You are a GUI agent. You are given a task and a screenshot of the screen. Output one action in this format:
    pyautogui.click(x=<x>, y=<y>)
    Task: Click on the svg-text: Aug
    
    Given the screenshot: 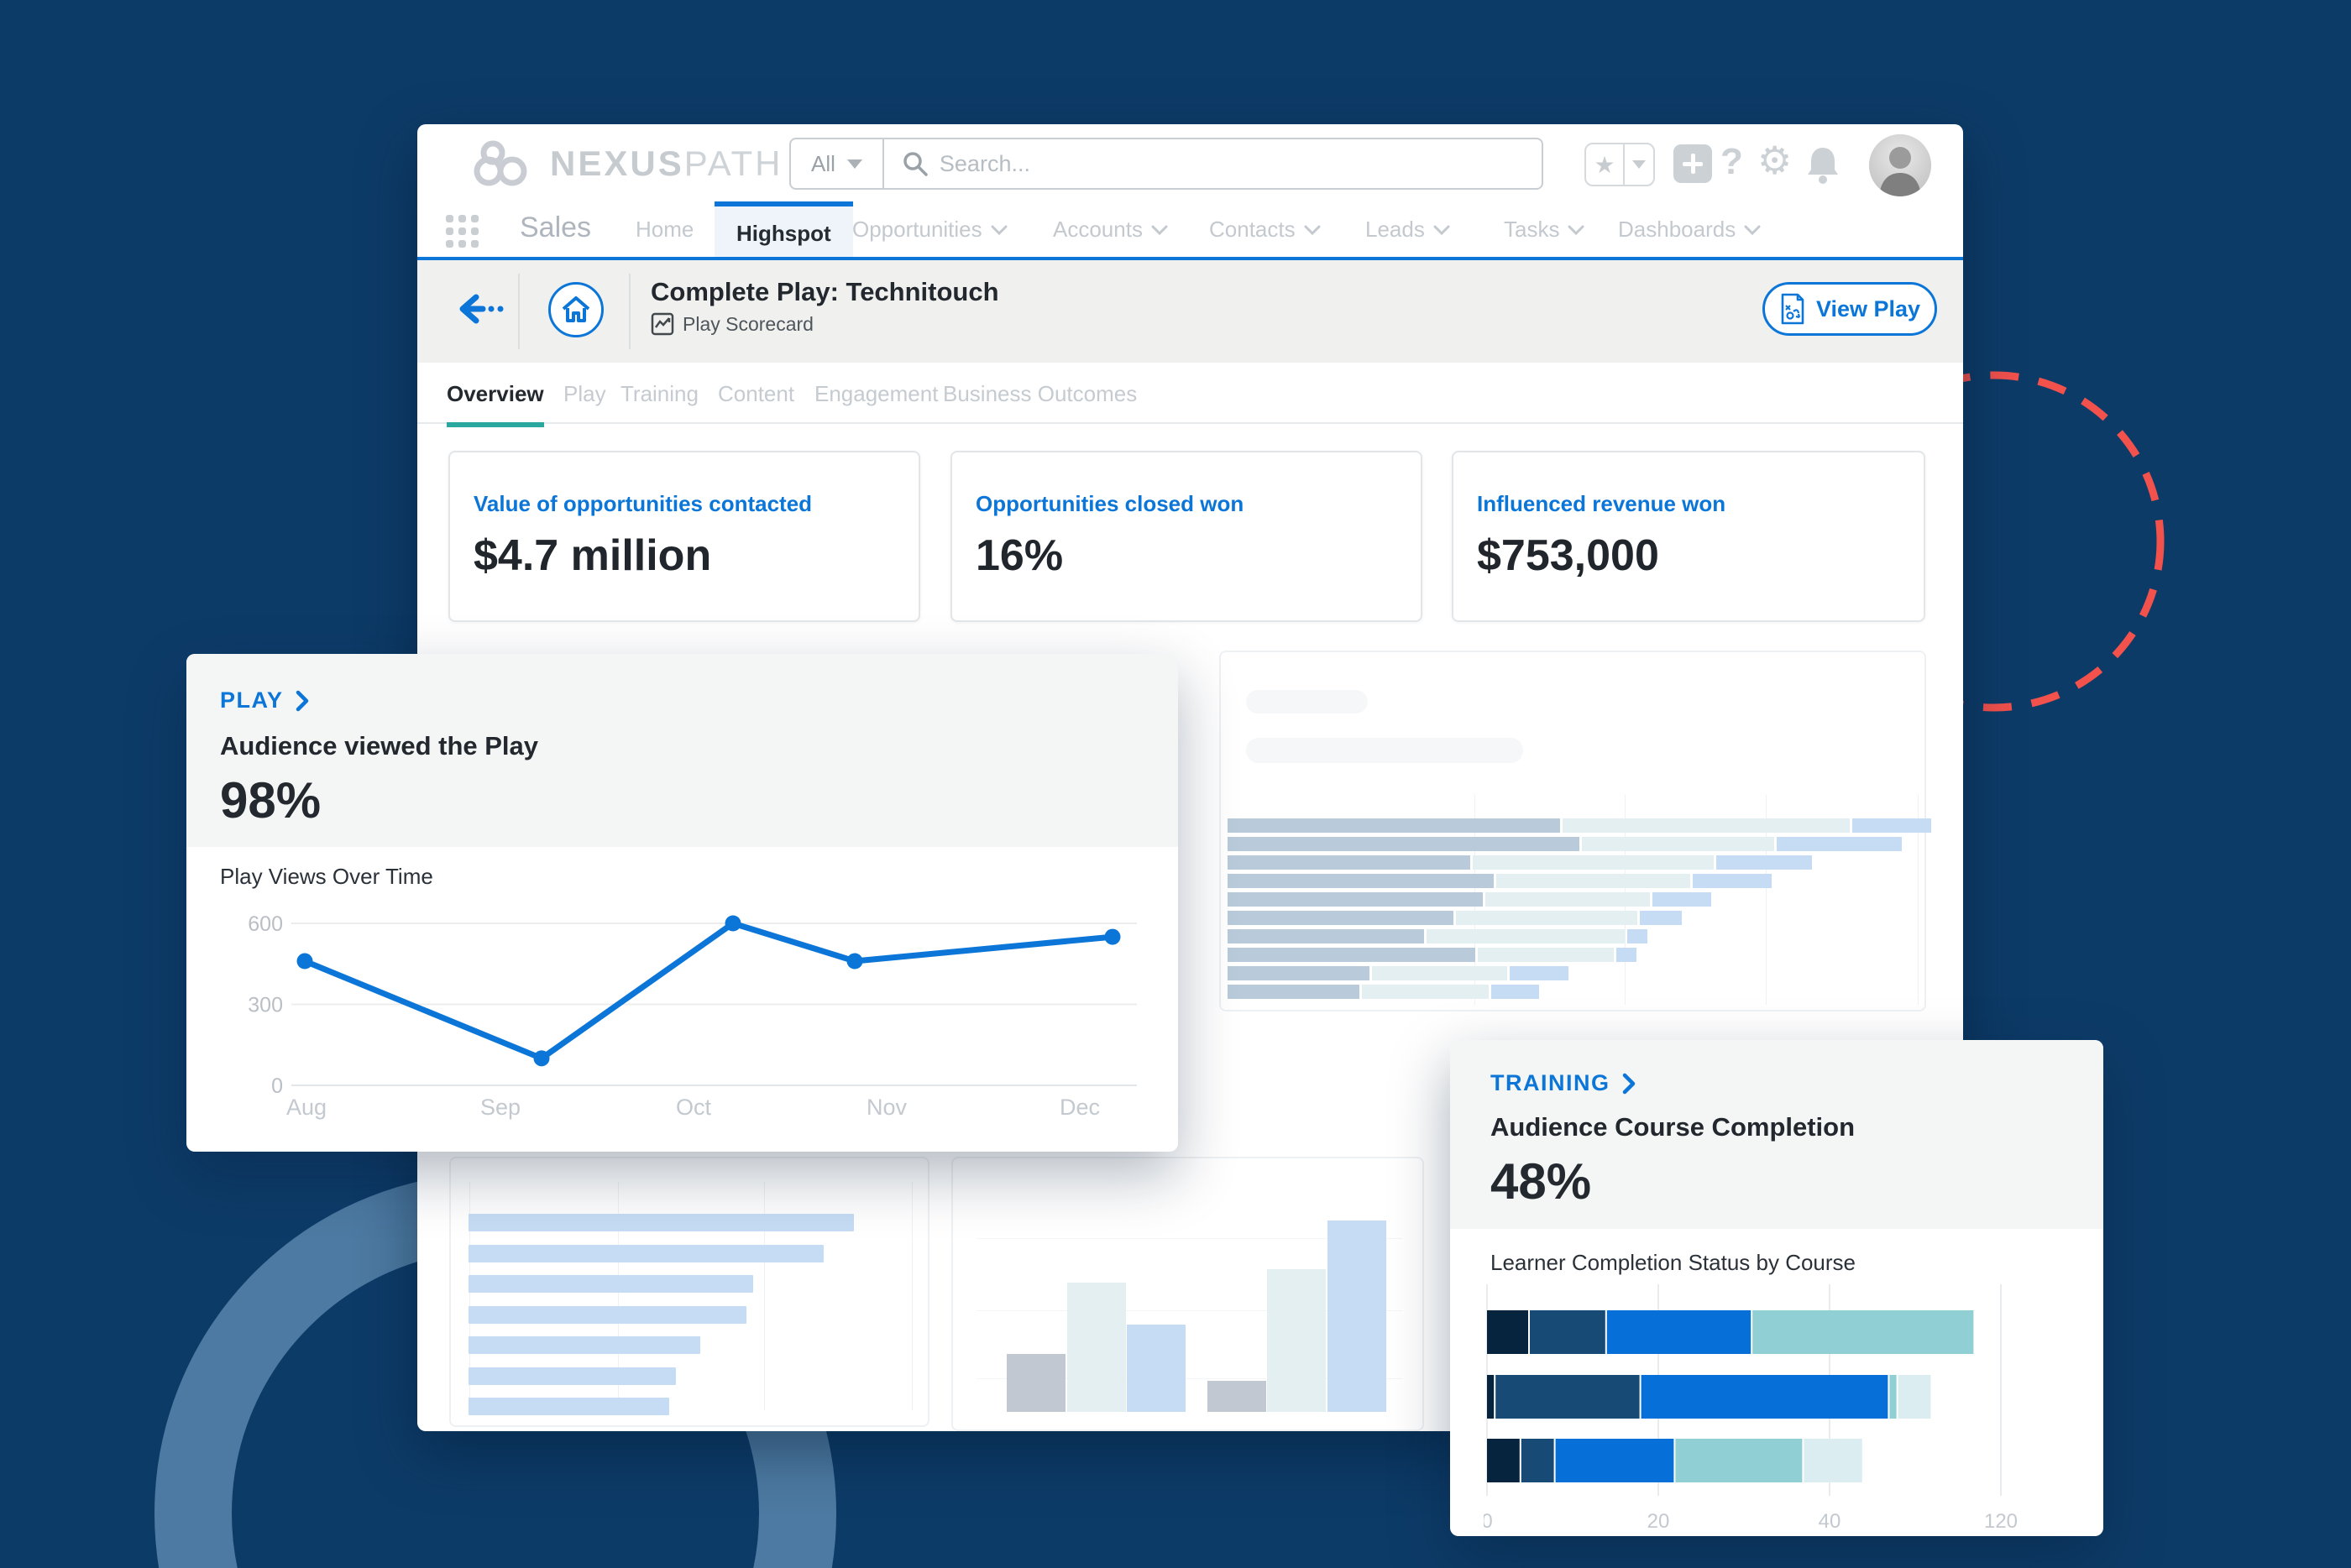 What is the action you would take?
    pyautogui.click(x=306, y=1107)
    